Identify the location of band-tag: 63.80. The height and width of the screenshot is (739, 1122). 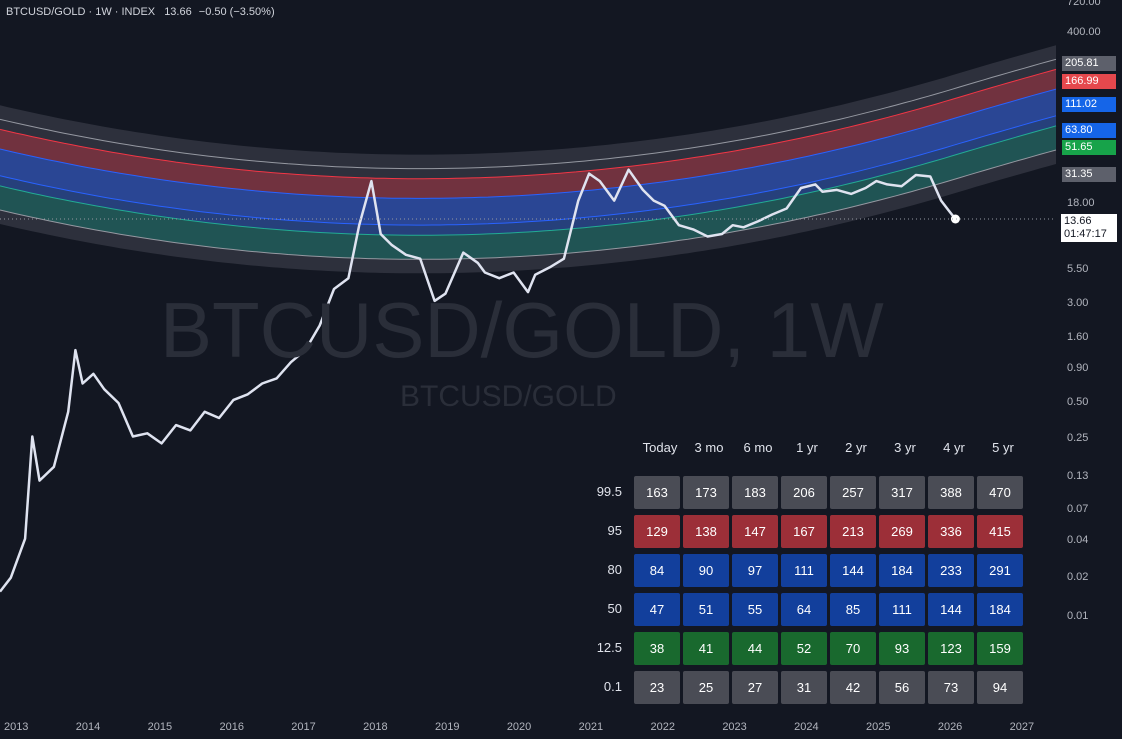
(1089, 130).